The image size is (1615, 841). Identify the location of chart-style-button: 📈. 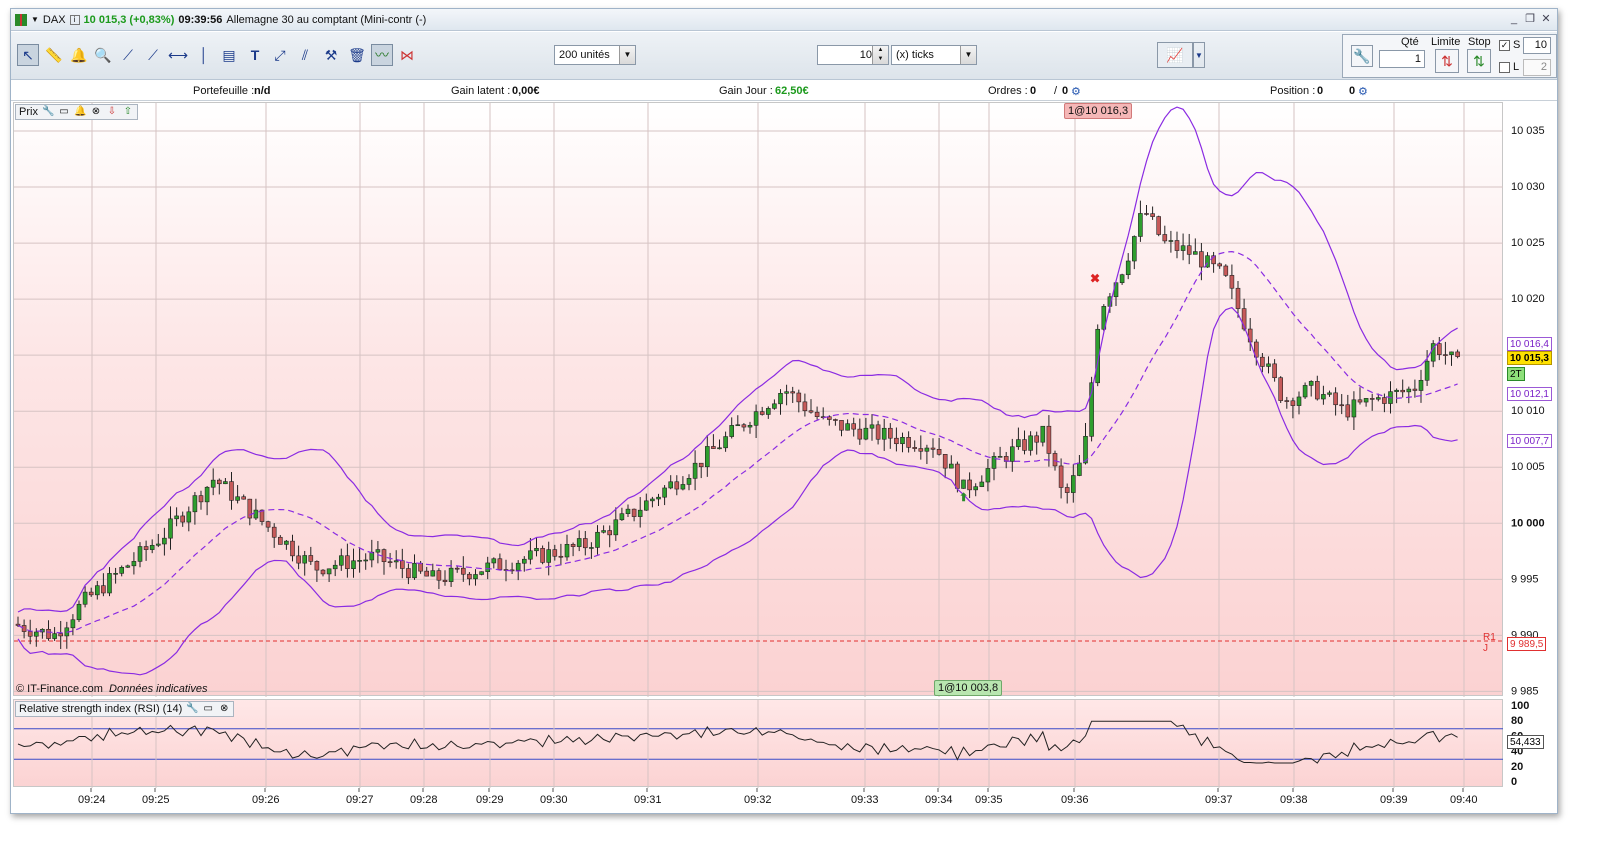
(1175, 55).